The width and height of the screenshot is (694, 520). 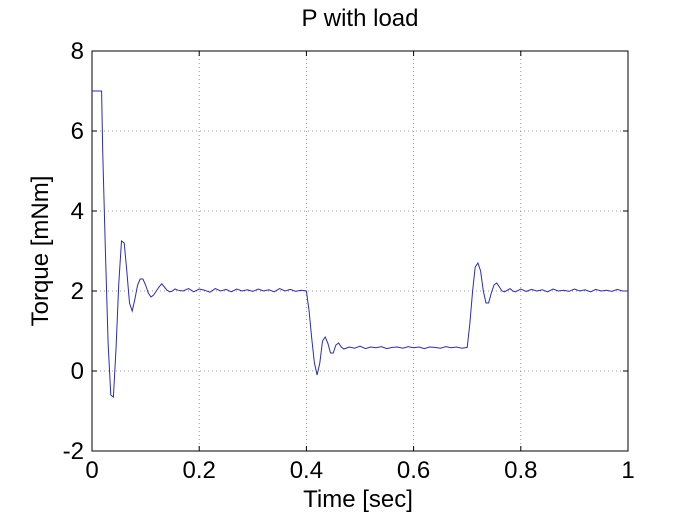 What do you see at coordinates (73, 451) in the screenshot?
I see `y-tick-label: -2` at bounding box center [73, 451].